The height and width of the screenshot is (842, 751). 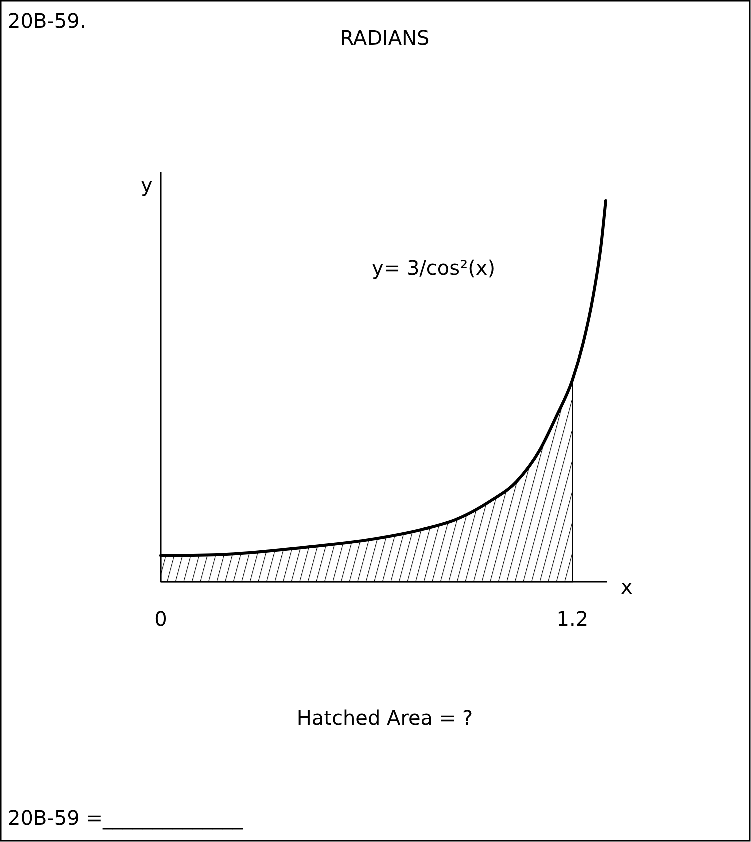 What do you see at coordinates (385, 718) in the screenshot?
I see `text: Hatched Area = ?` at bounding box center [385, 718].